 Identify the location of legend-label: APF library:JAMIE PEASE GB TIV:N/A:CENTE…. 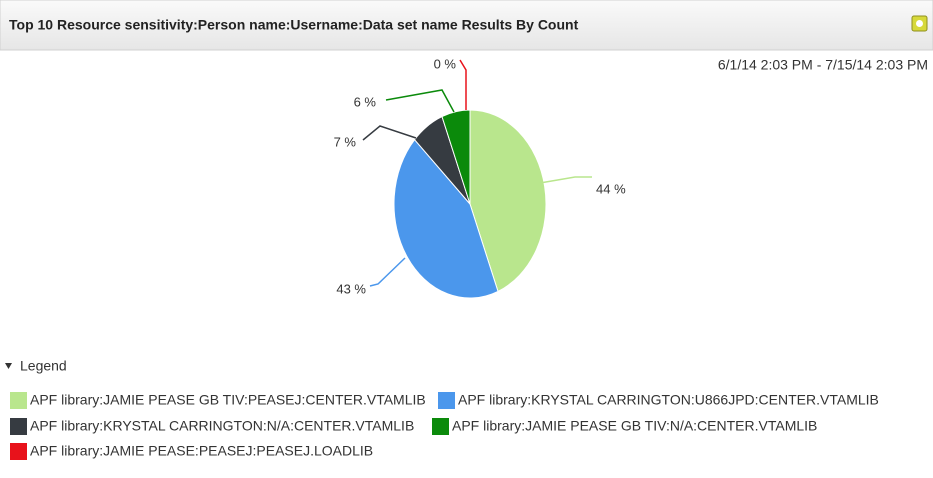
(634, 426).